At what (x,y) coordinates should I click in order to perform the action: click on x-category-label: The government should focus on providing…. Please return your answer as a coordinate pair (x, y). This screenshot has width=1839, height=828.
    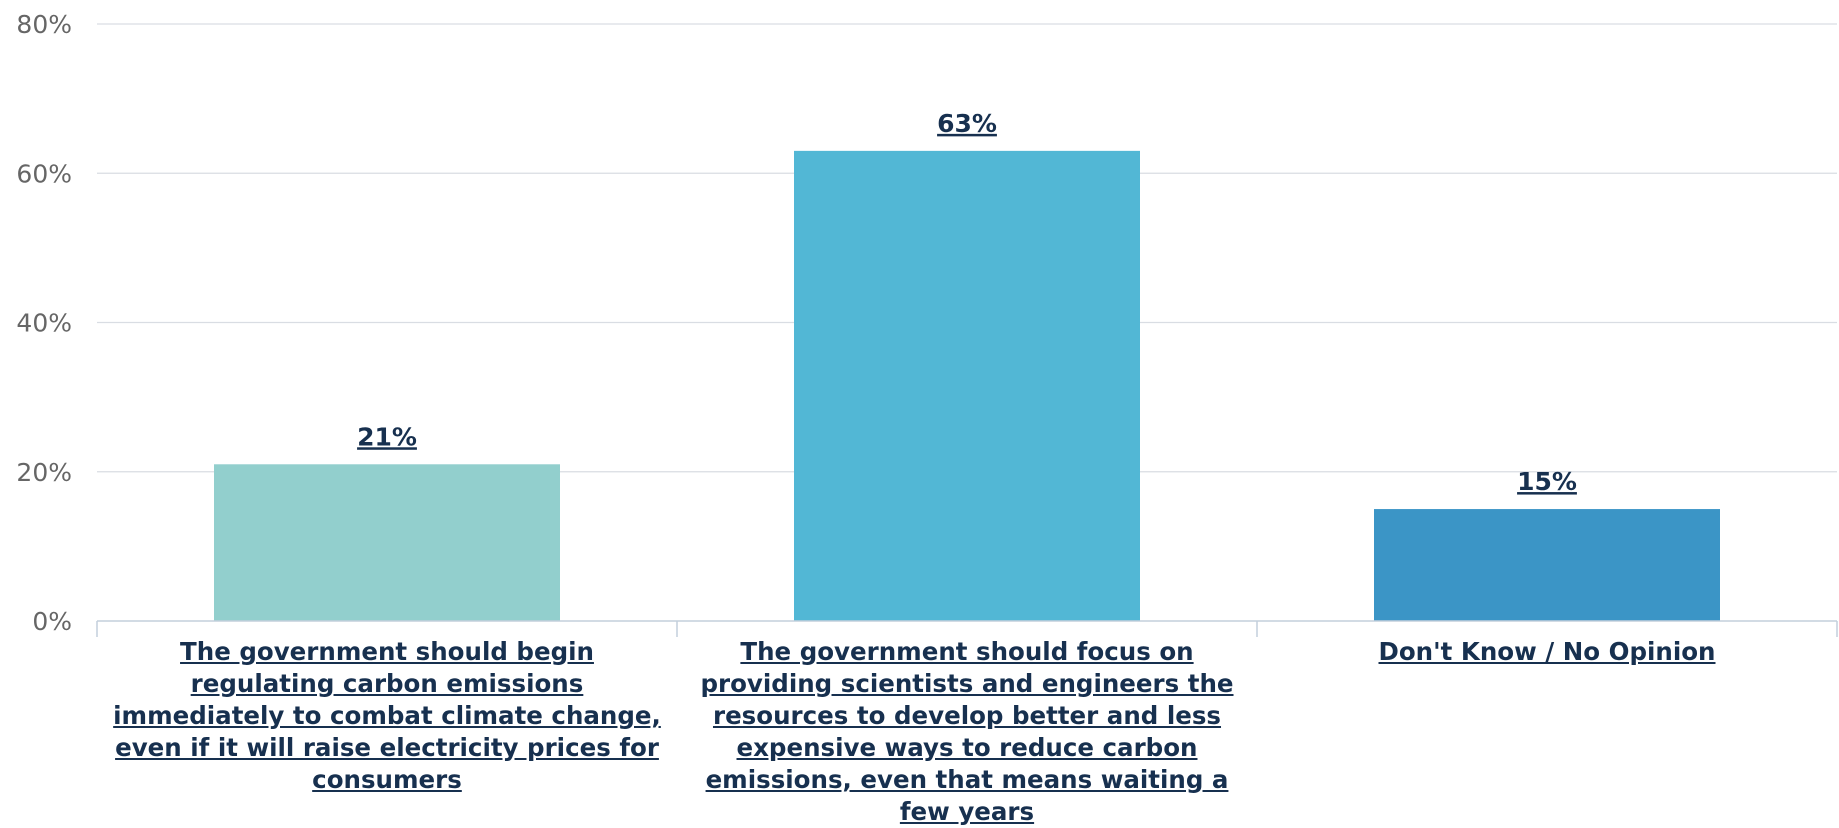
    Looking at the image, I should click on (967, 731).